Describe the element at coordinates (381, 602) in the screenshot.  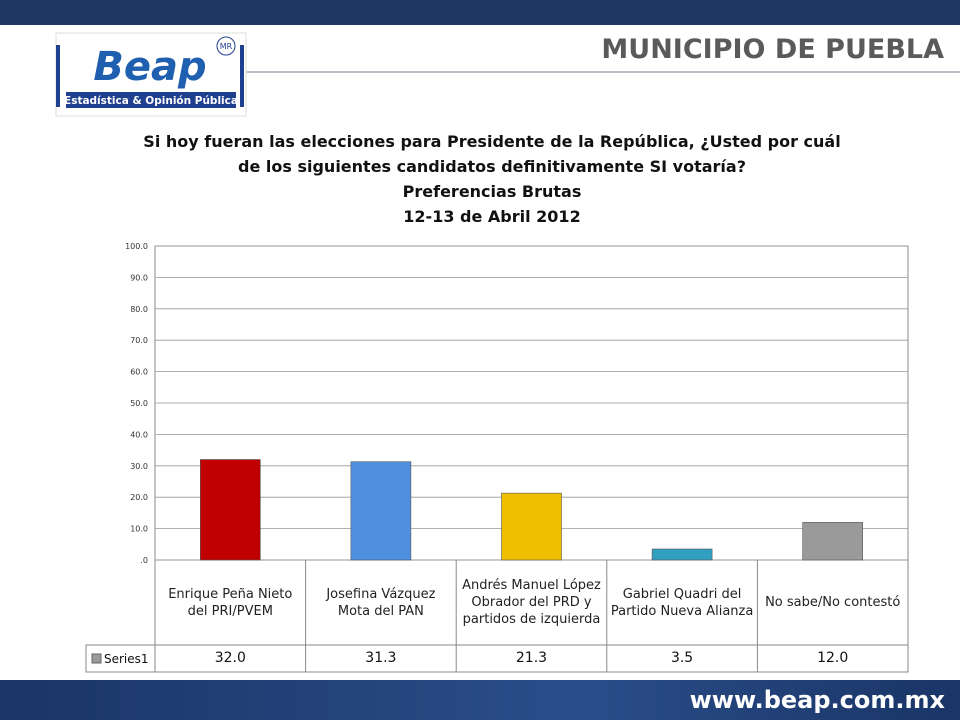
I see `x-tick-label: Josefina Vázquez Mota del PAN` at that location.